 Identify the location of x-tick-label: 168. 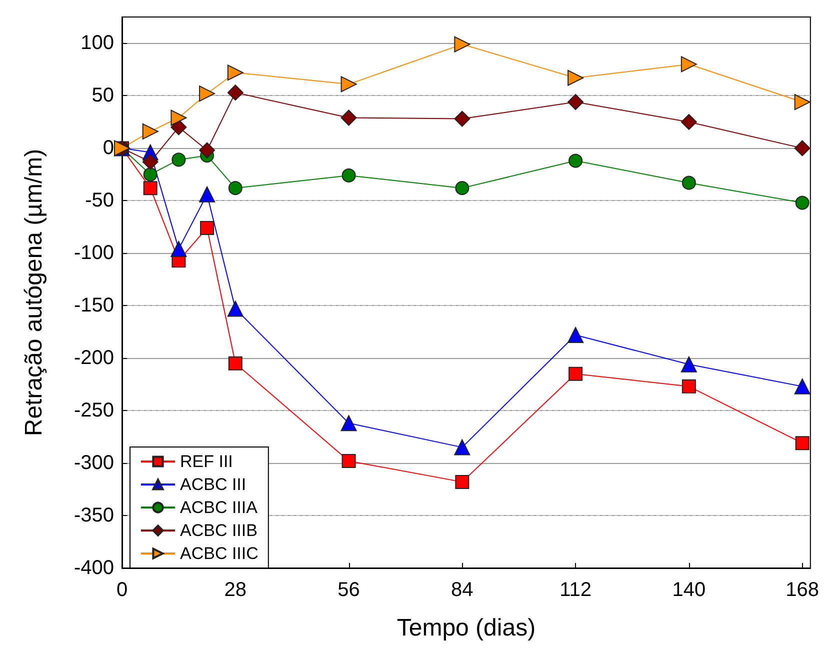
(803, 590).